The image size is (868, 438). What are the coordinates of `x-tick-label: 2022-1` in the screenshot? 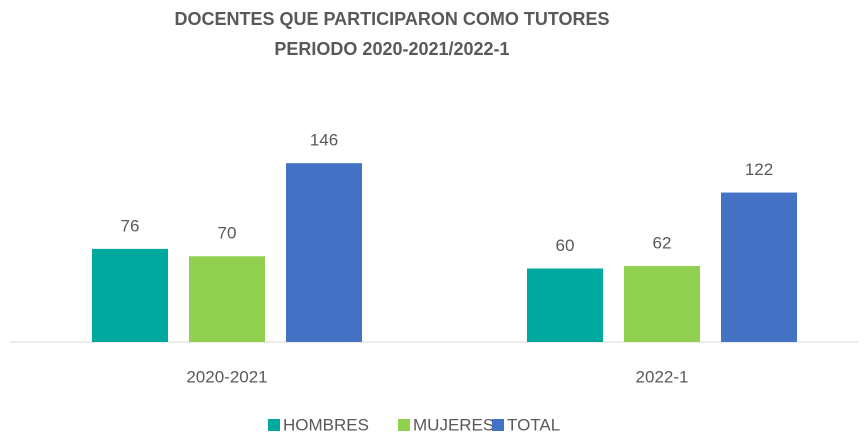 It's located at (662, 376).